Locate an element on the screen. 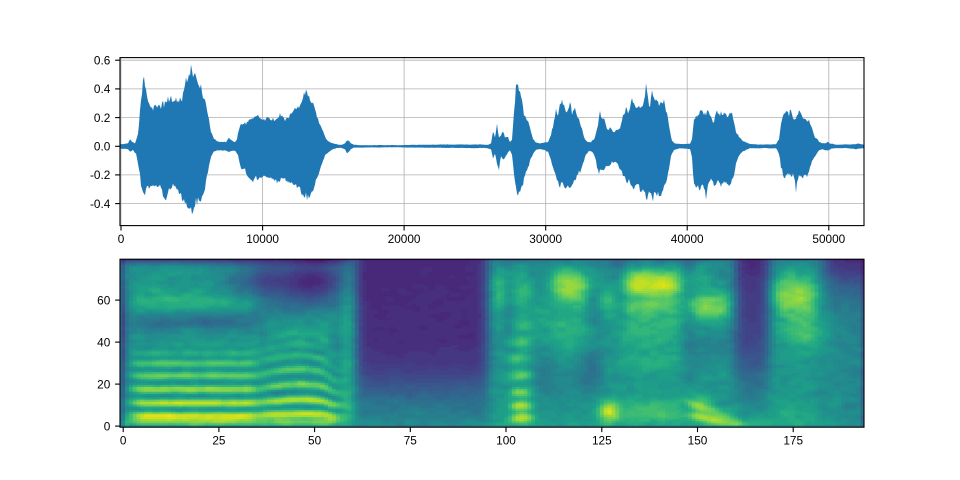 The height and width of the screenshot is (480, 960). svg-text: 10000 is located at coordinates (262, 239).